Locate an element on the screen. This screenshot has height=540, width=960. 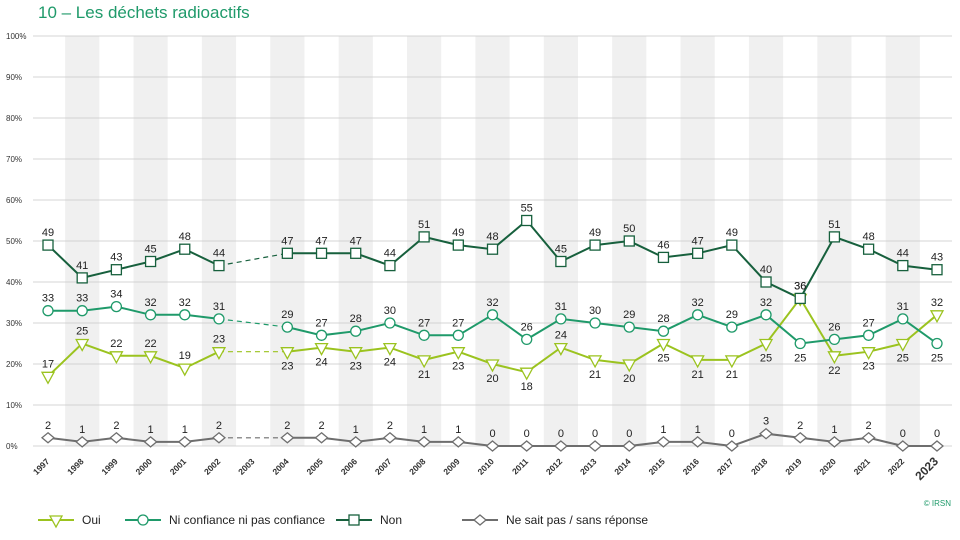
x-tick-label: 2022 is located at coordinates (896, 466).